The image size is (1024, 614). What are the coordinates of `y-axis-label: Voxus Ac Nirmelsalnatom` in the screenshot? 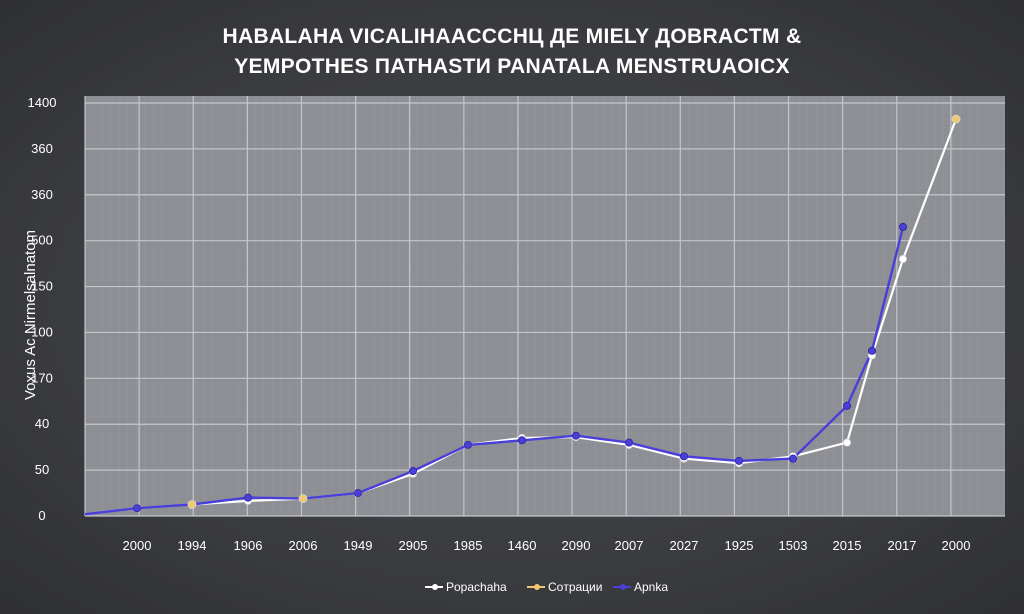 It's located at (30, 315).